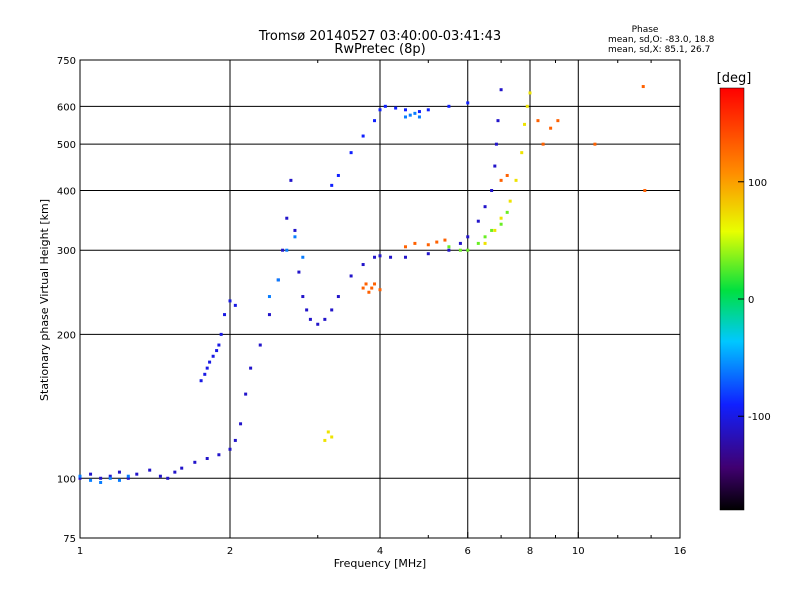 The image size is (800, 600). I want to click on colorbar-label: [deg], so click(734, 78).